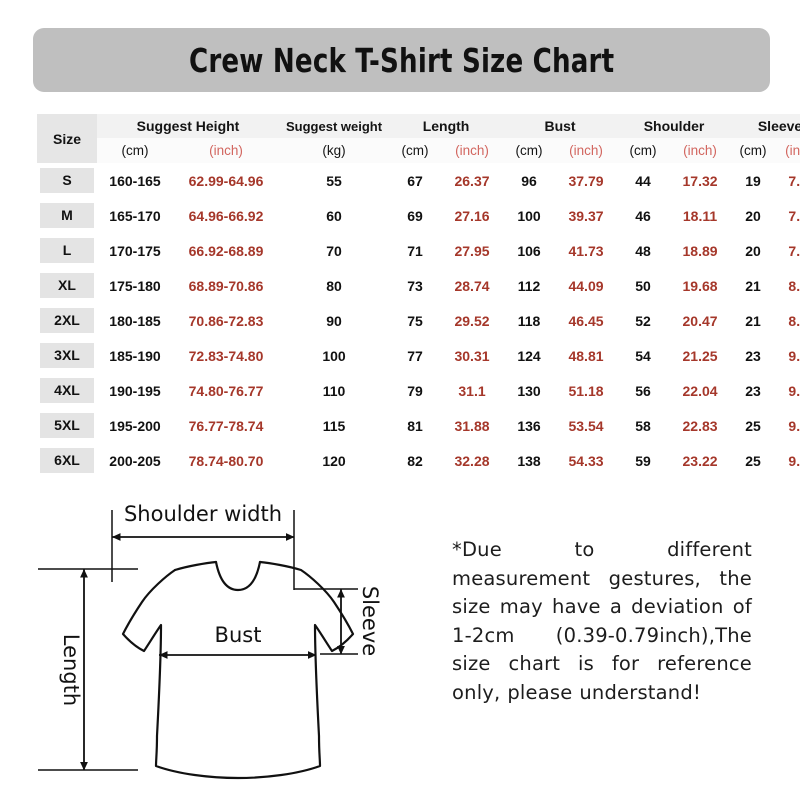  I want to click on title-banner: Crew Neck T-Shirt Size Chart, so click(401, 60).